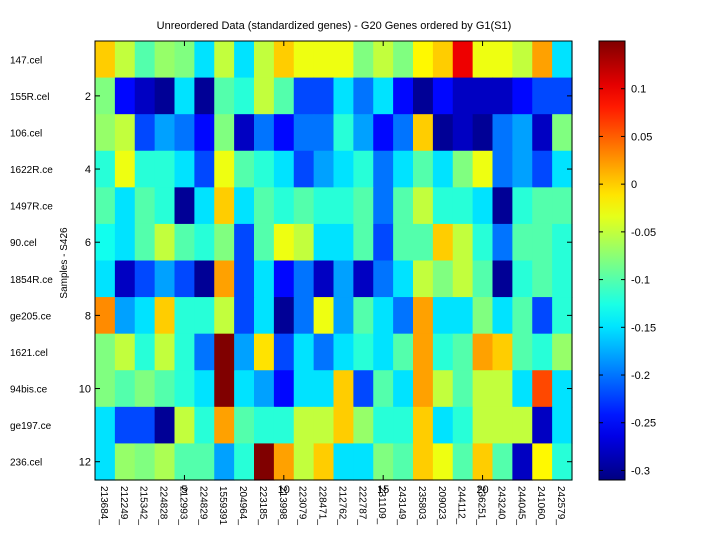 The width and height of the screenshot is (720, 540). What do you see at coordinates (641, 137) in the screenshot?
I see `colorbar-tick-label: 0.05` at bounding box center [641, 137].